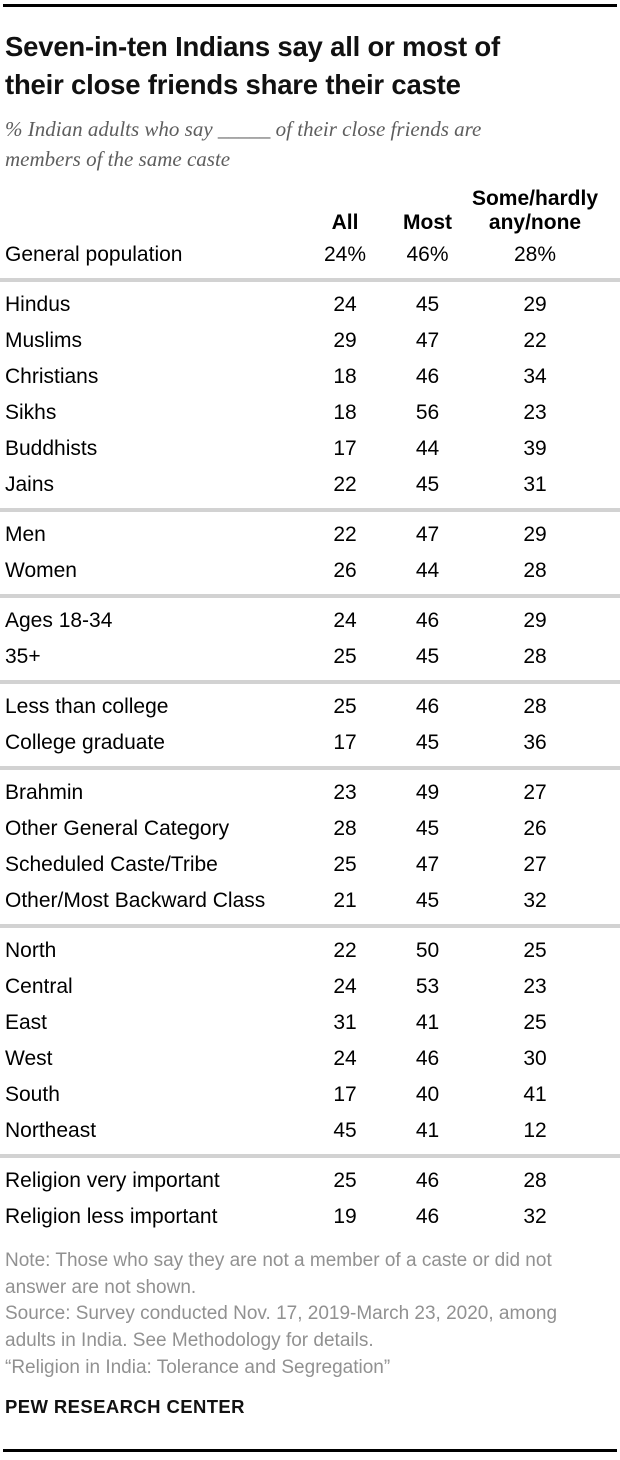  I want to click on row-label: Religion very important, so click(112, 1181).